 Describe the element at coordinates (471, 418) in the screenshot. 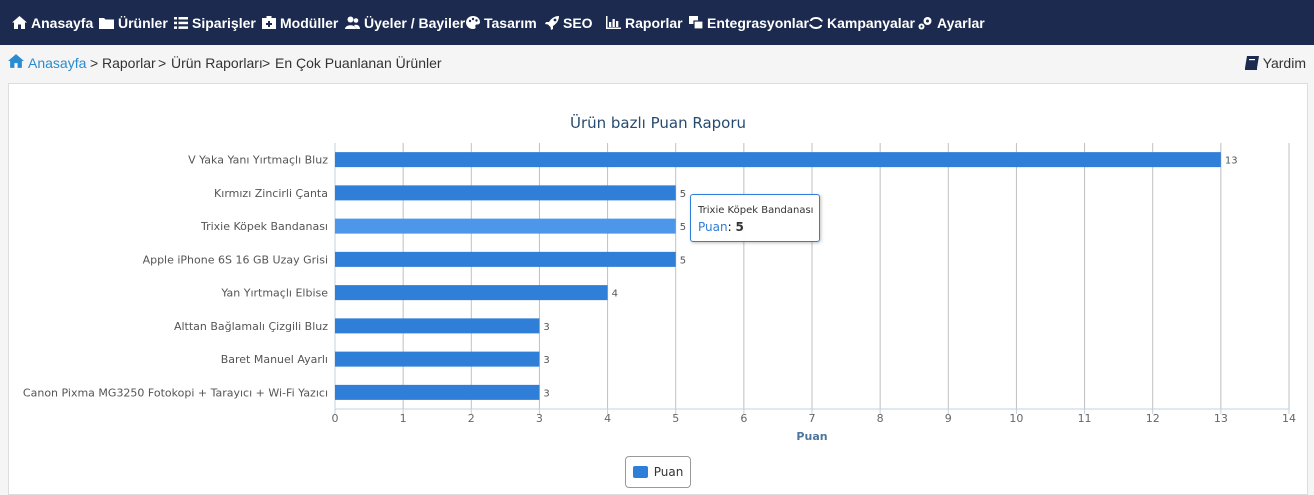

I see `x-tick-label: 2` at that location.